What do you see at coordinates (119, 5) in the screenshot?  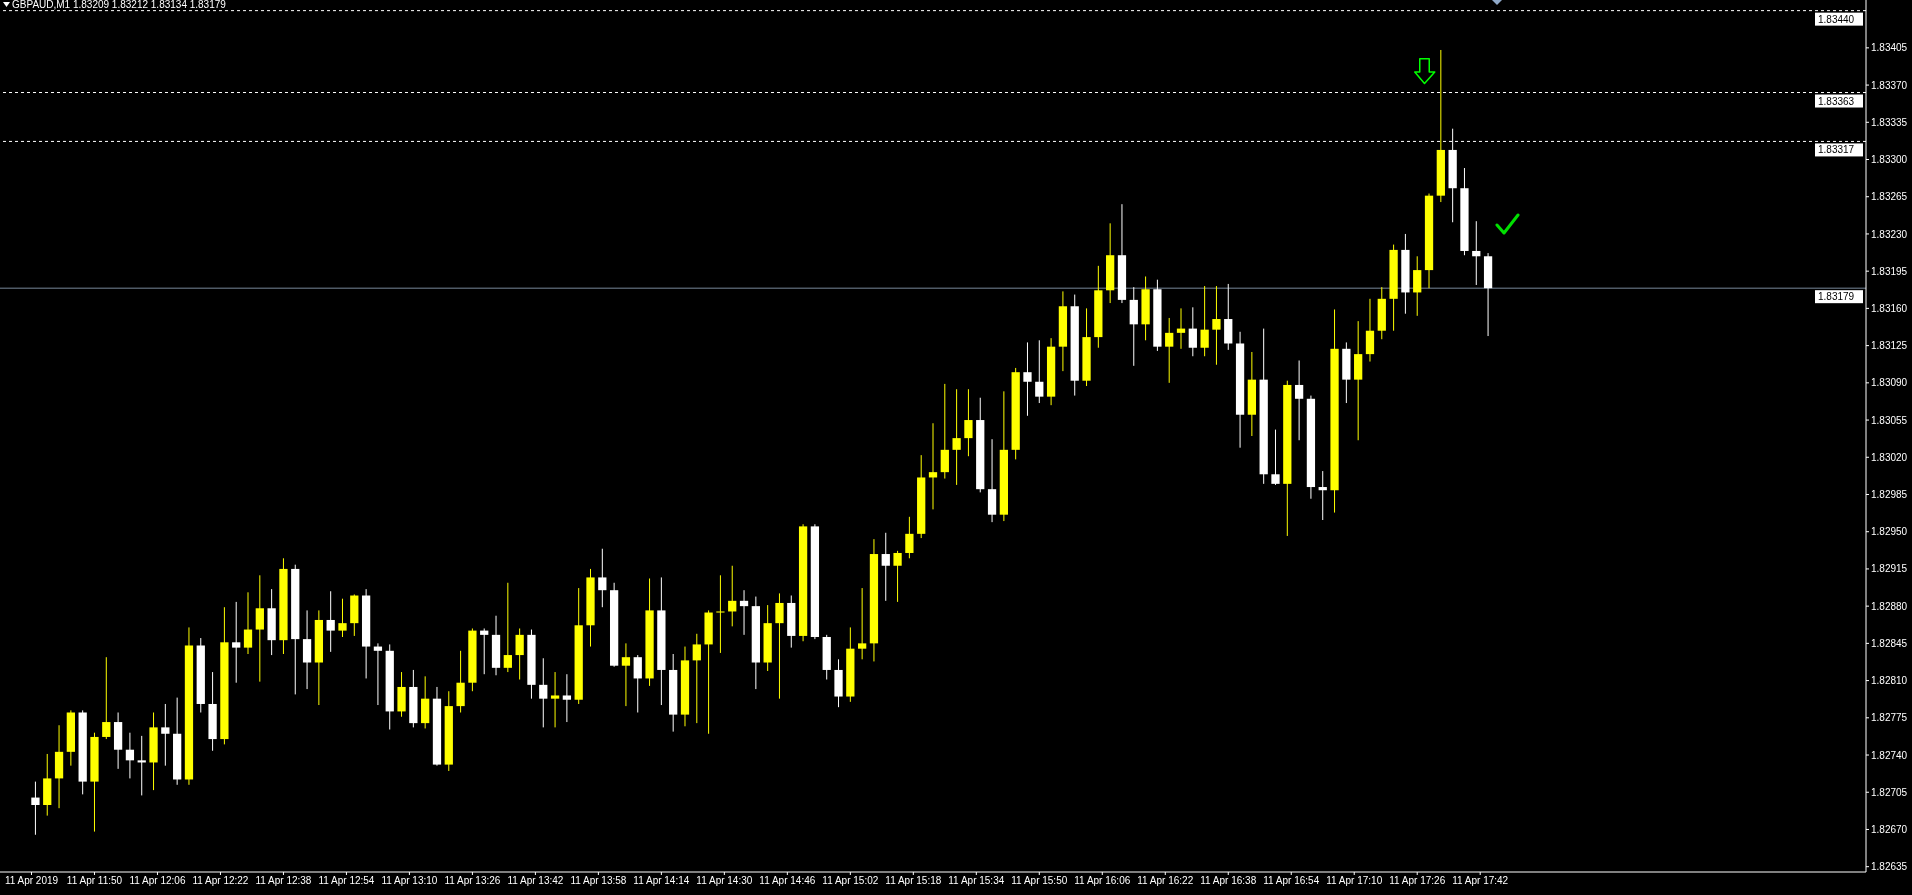 I see `chart-title: GBPAUD,M1 1.83209 1.83212 1.83134 1.83179` at bounding box center [119, 5].